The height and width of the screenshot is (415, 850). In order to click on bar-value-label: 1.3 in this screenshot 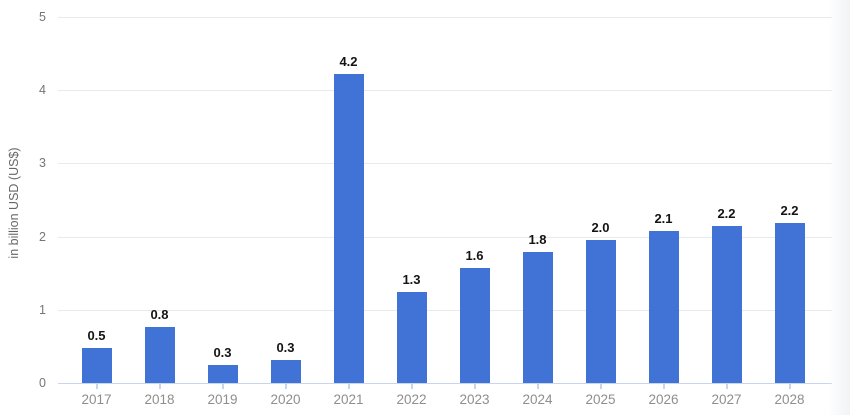, I will do `click(411, 280)`.